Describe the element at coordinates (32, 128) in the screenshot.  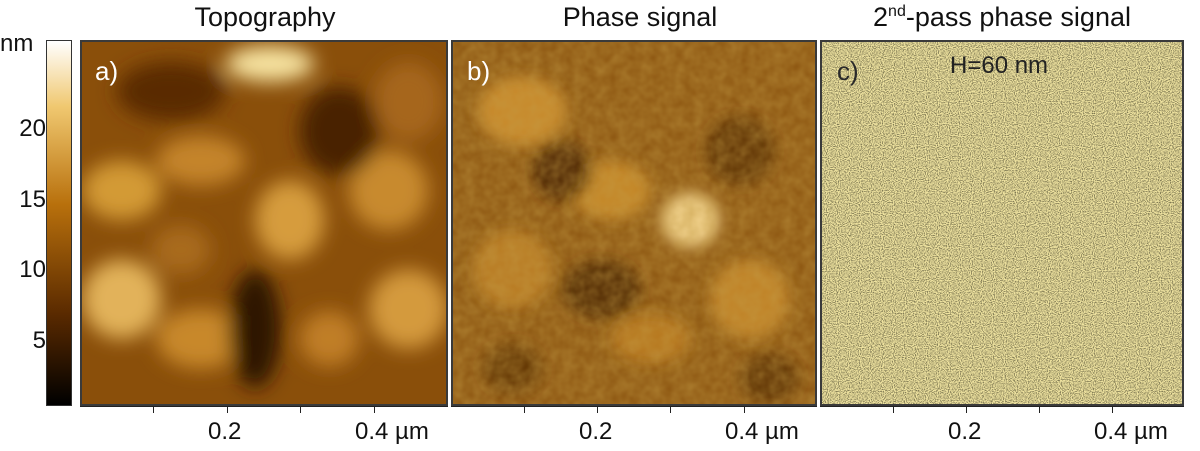
I see `colorbar-tick-20: 20` at that location.